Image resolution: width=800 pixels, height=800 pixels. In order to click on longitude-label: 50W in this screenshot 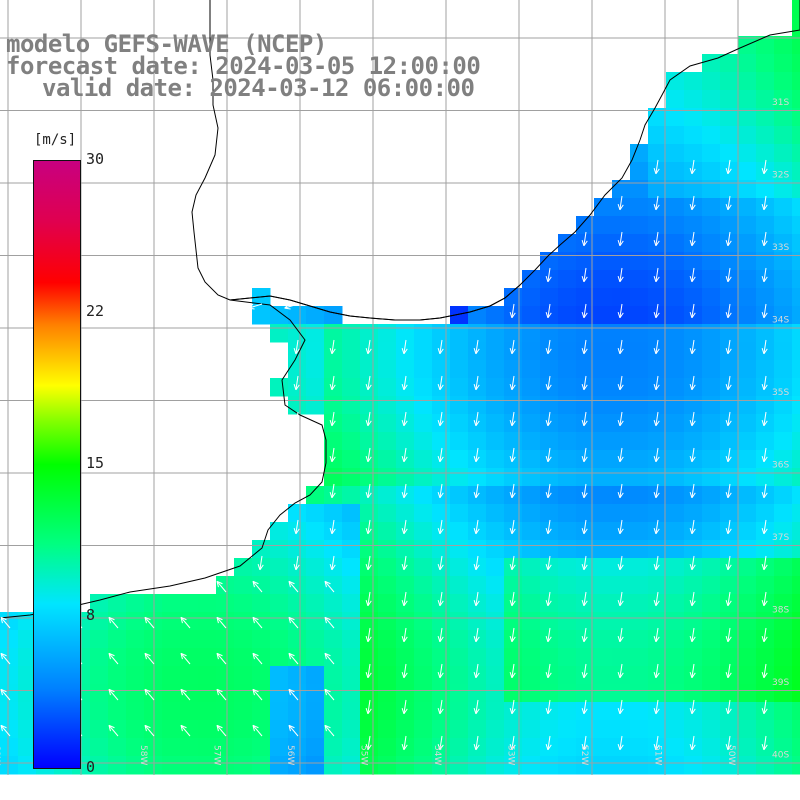, I will do `click(731, 755)`.